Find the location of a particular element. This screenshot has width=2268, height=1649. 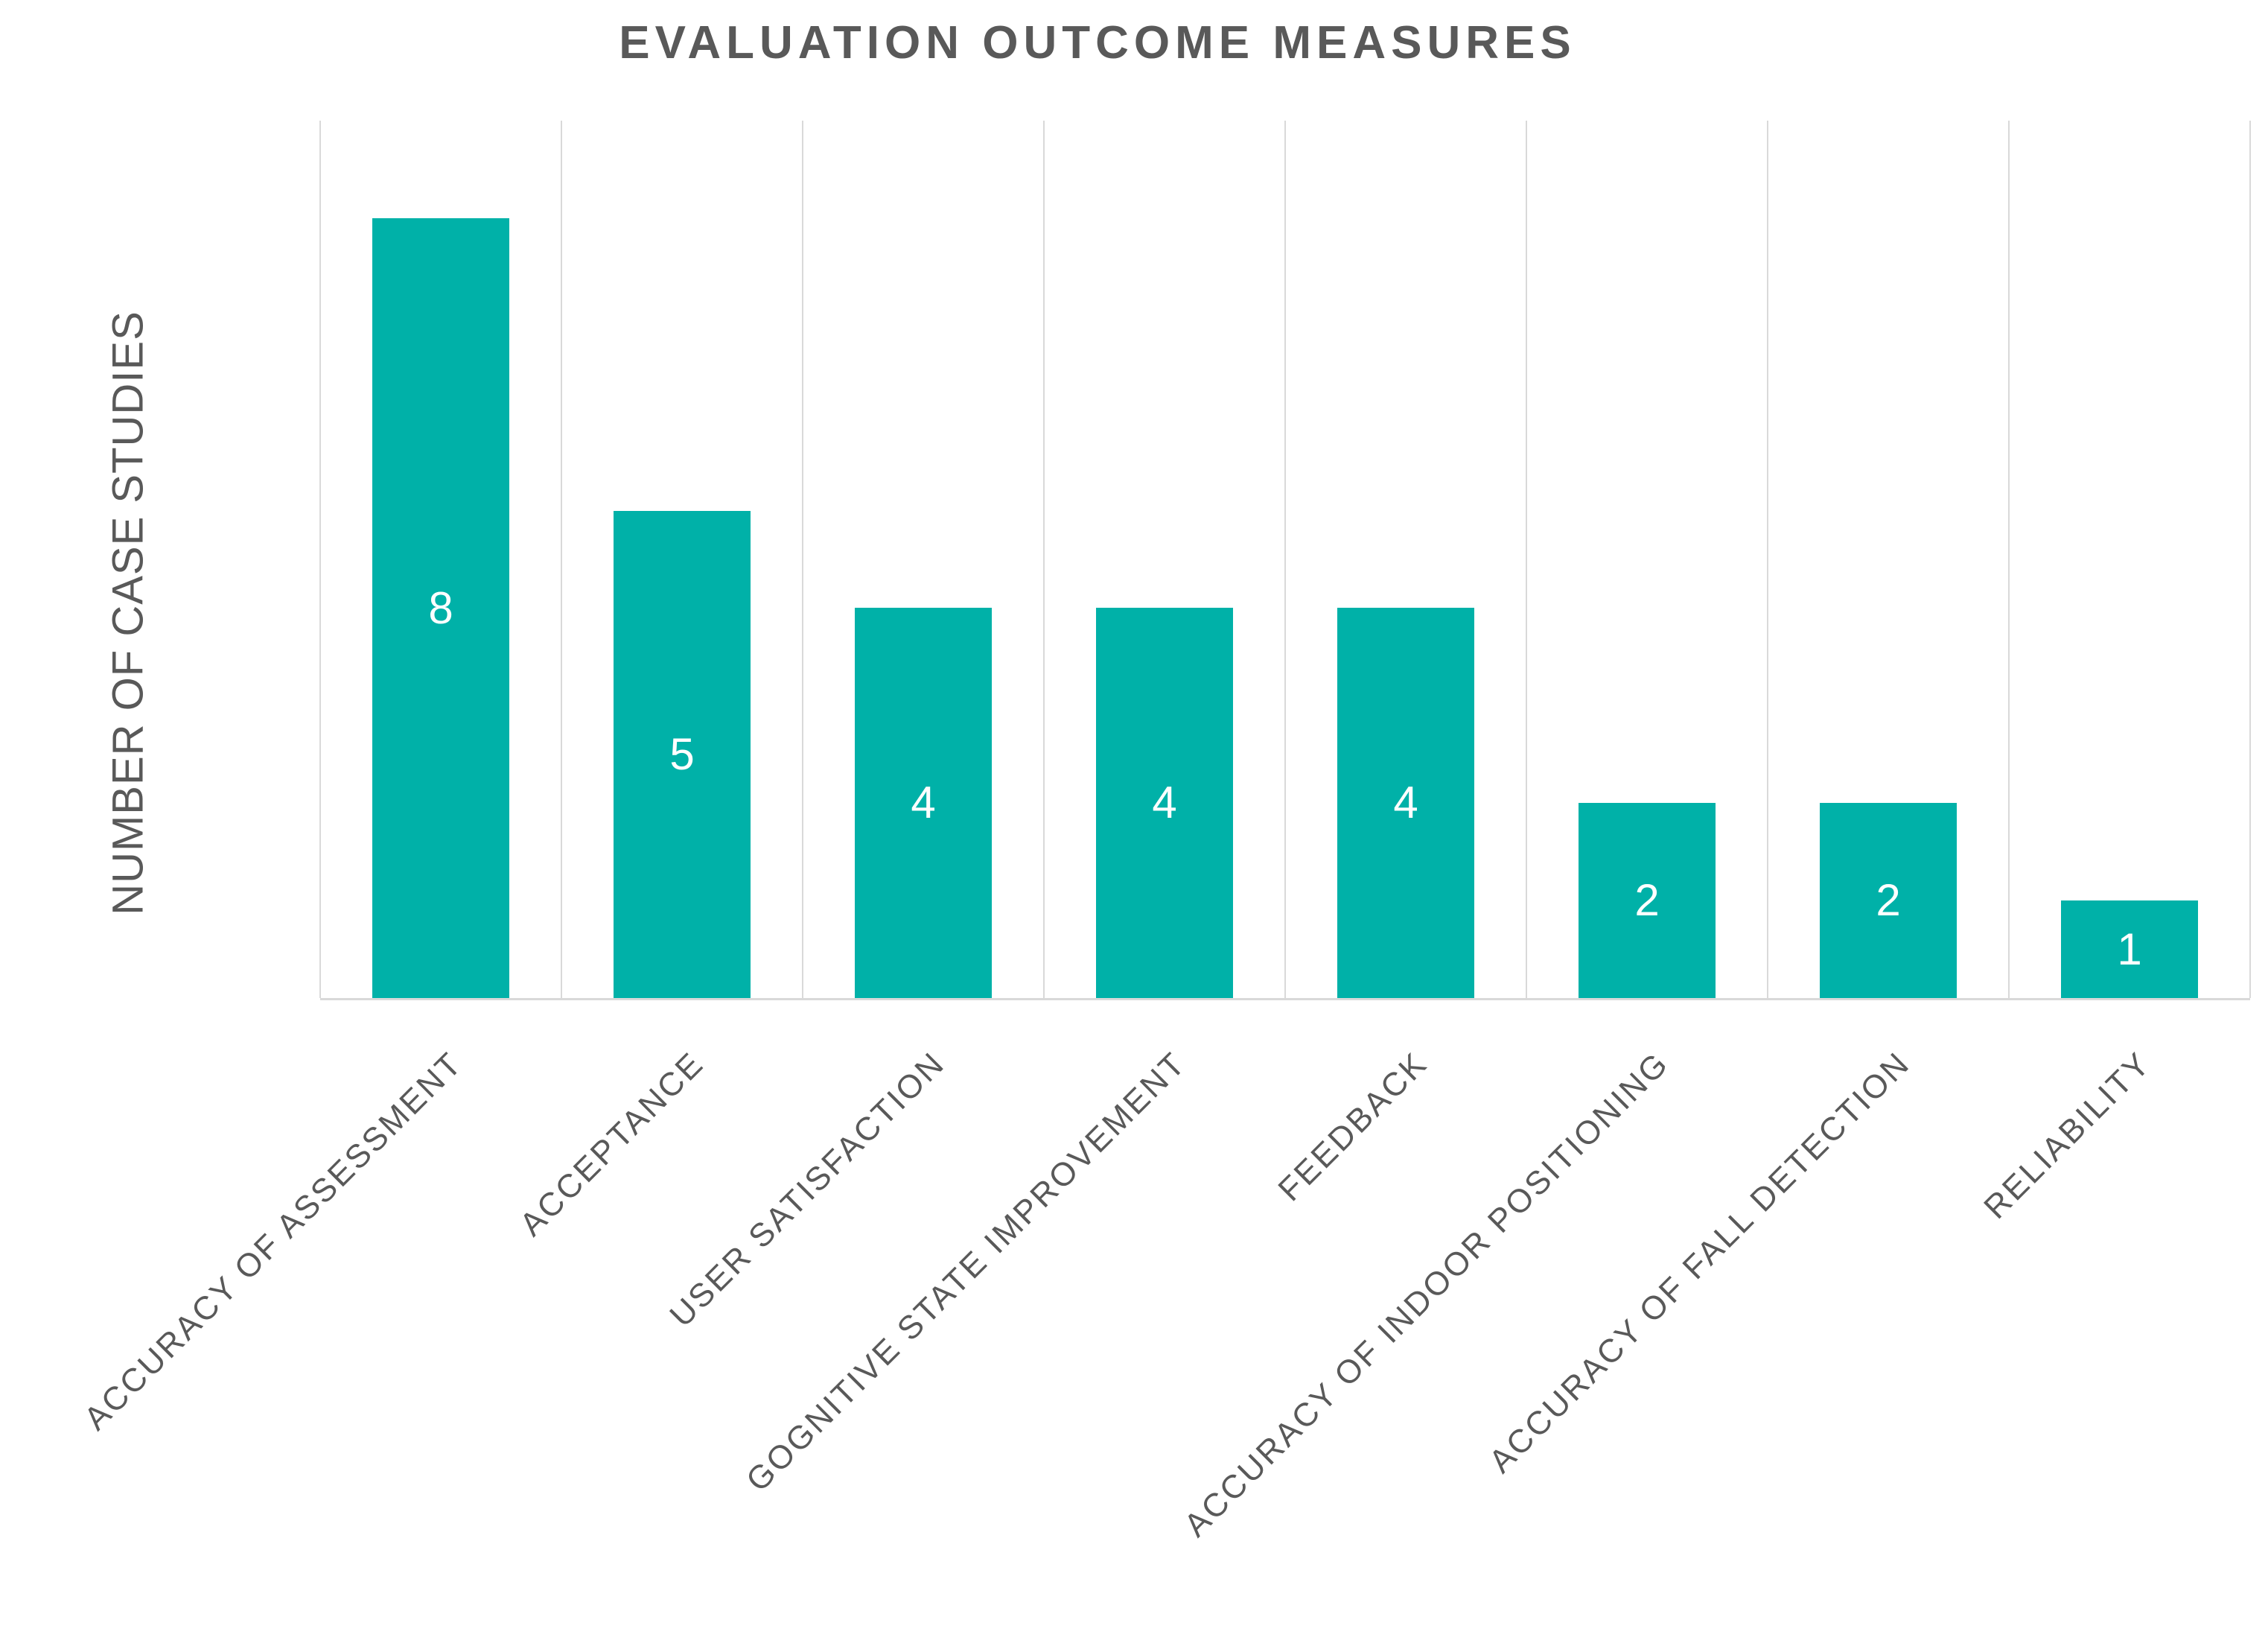

x-axis-label: ACCURACY OF ASSESSMENT is located at coordinates (273, 1240).